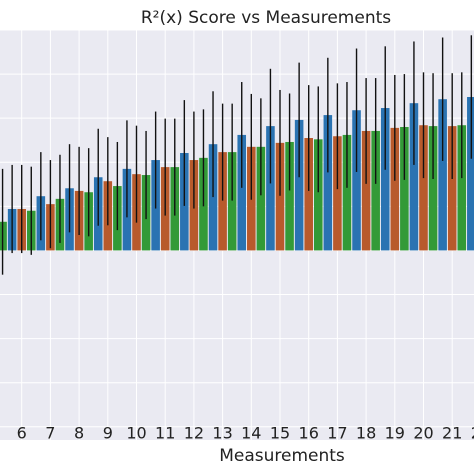 Image resolution: width=474 pixels, height=474 pixels. I want to click on x-tick-label: 20, so click(423, 433).